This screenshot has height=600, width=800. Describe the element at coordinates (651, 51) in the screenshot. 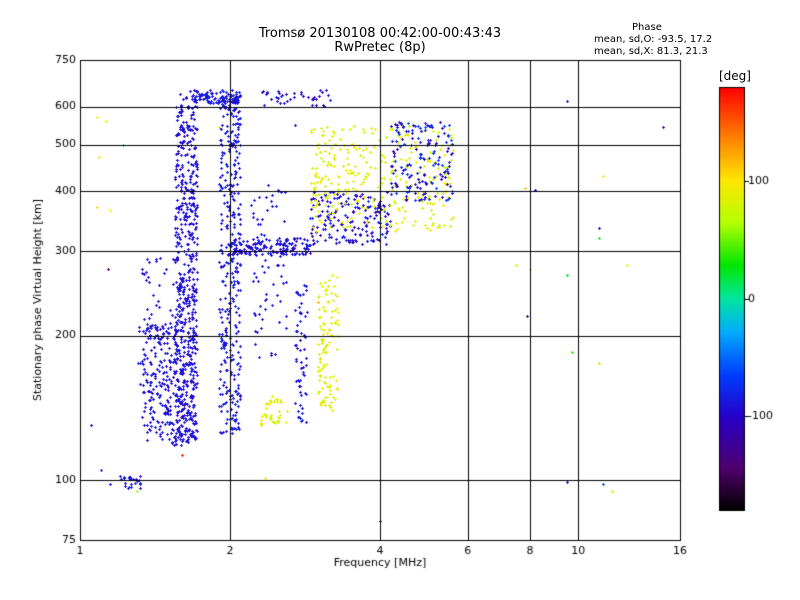

I see `phase-stats-x: mean, sd,X: 81.3, 21.3` at that location.